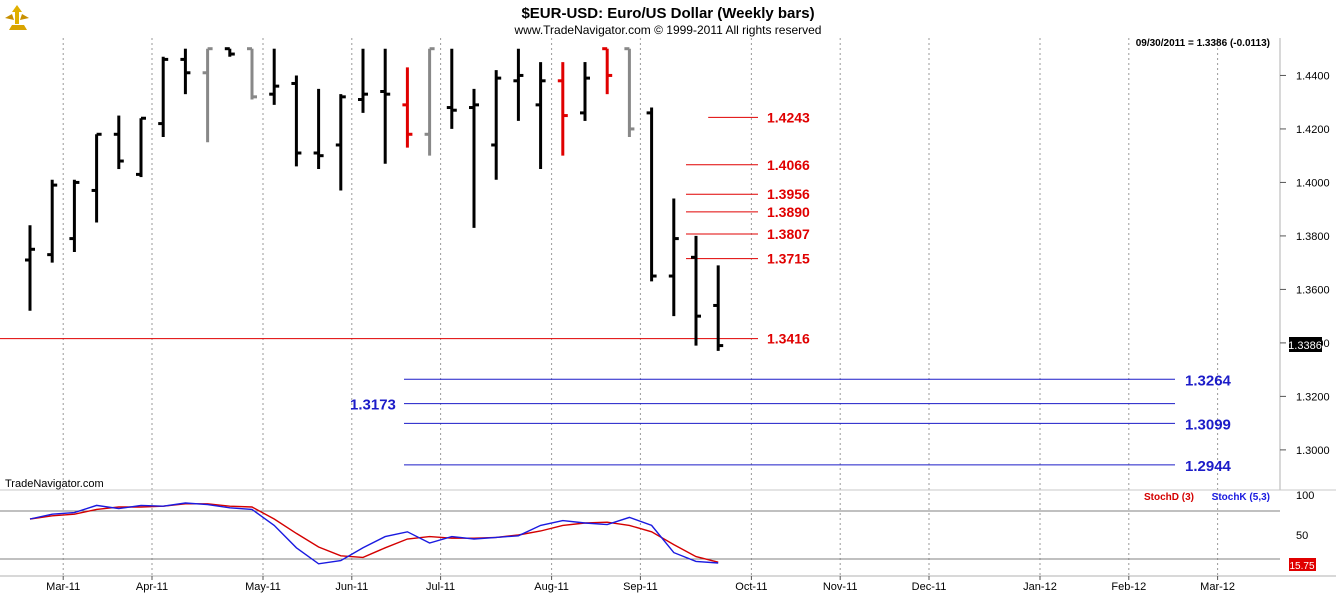 The image size is (1336, 594). I want to click on legend-stochd: StochD (3), so click(1169, 497).